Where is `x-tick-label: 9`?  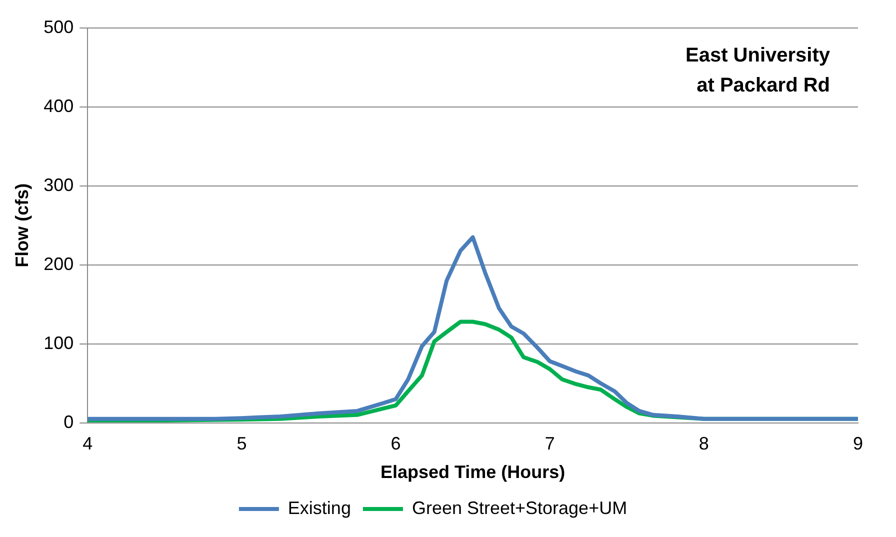
x-tick-label: 9 is located at coordinates (858, 444).